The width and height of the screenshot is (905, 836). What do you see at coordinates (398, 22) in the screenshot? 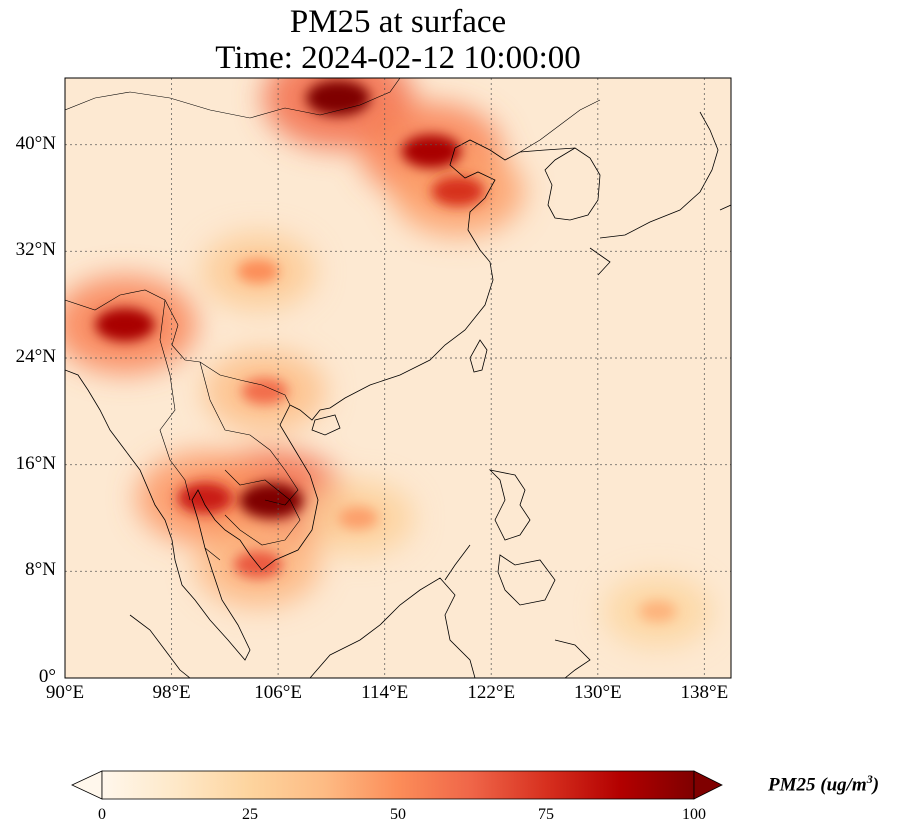
I see `map-title-line1: PM25 at surface` at bounding box center [398, 22].